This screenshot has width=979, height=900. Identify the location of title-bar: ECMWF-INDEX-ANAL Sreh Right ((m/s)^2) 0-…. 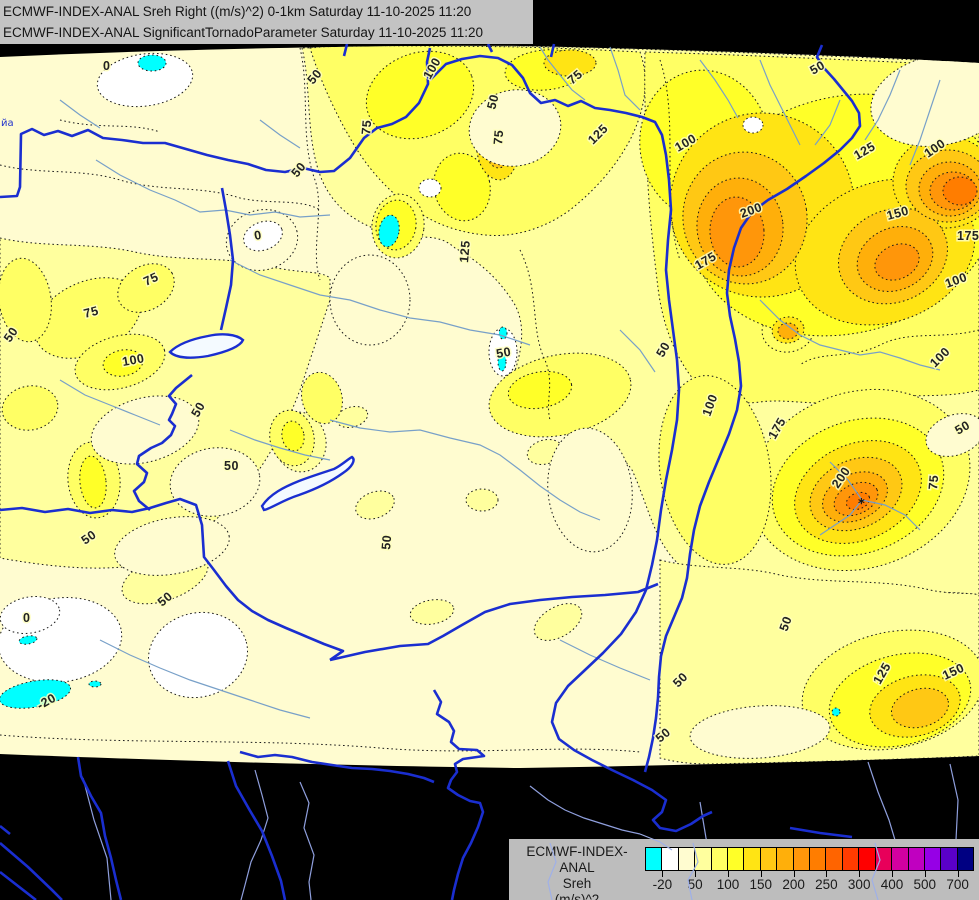
(266, 22).